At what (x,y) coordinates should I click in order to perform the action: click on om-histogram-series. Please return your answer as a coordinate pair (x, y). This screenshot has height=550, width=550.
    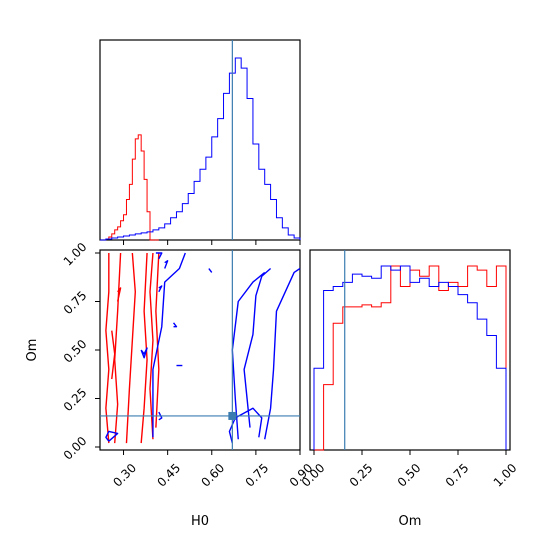
    Looking at the image, I should click on (410, 358).